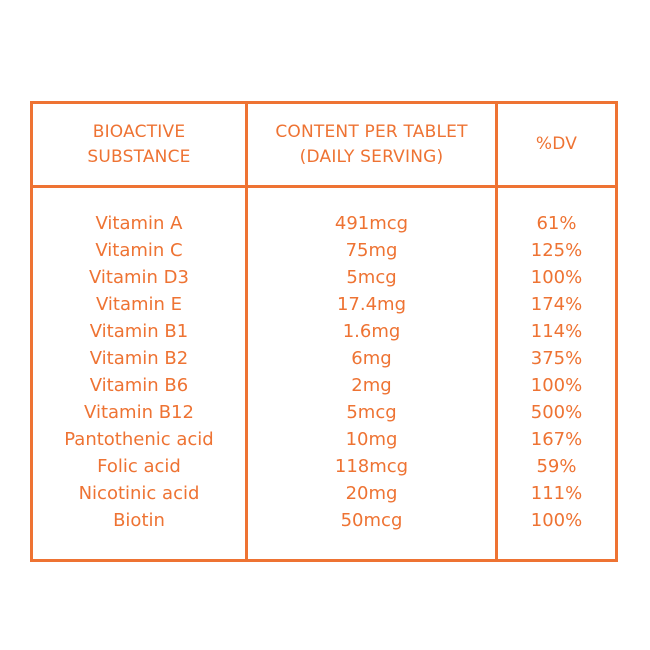 The width and height of the screenshot is (650, 650). I want to click on content-cell: 6mg, so click(371, 358).